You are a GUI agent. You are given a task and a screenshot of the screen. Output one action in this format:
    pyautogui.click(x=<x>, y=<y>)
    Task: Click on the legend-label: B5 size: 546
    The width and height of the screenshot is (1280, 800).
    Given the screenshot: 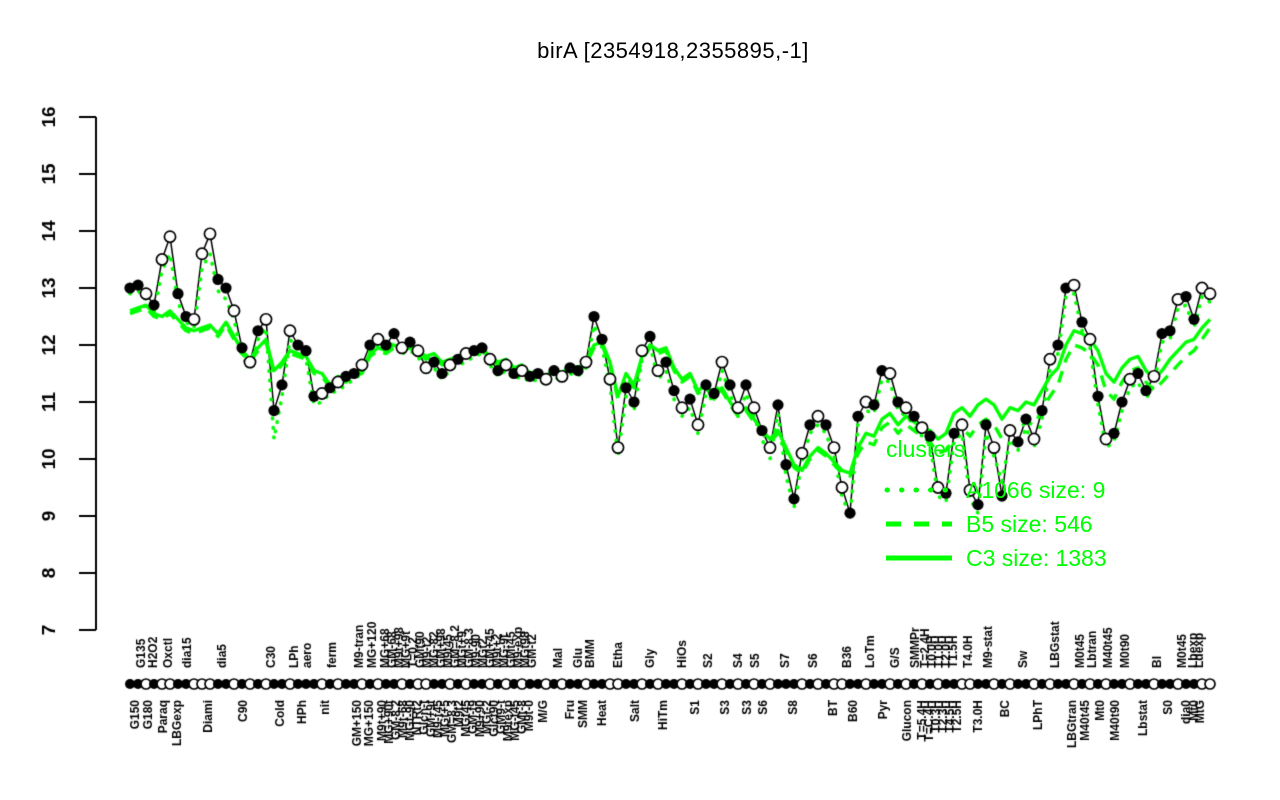 What is the action you would take?
    pyautogui.click(x=1029, y=523)
    